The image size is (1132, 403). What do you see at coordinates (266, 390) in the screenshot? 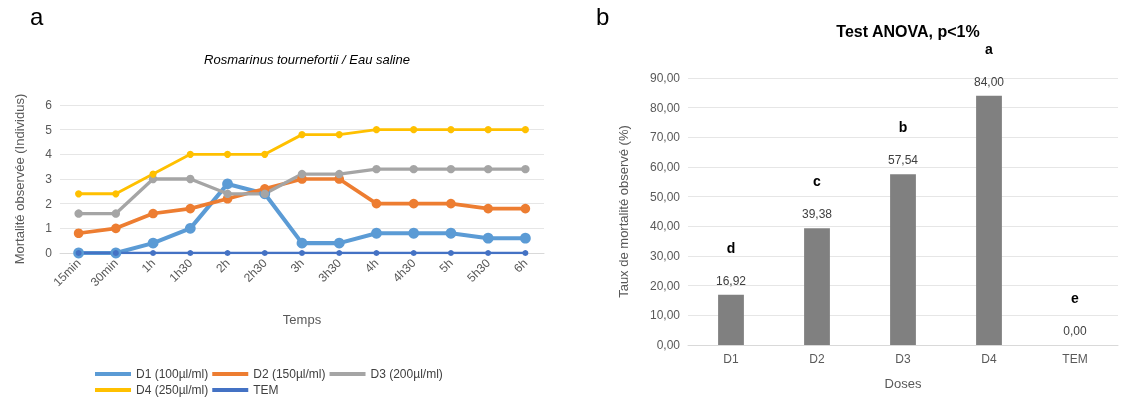
I see `legend-label: TEM` at bounding box center [266, 390].